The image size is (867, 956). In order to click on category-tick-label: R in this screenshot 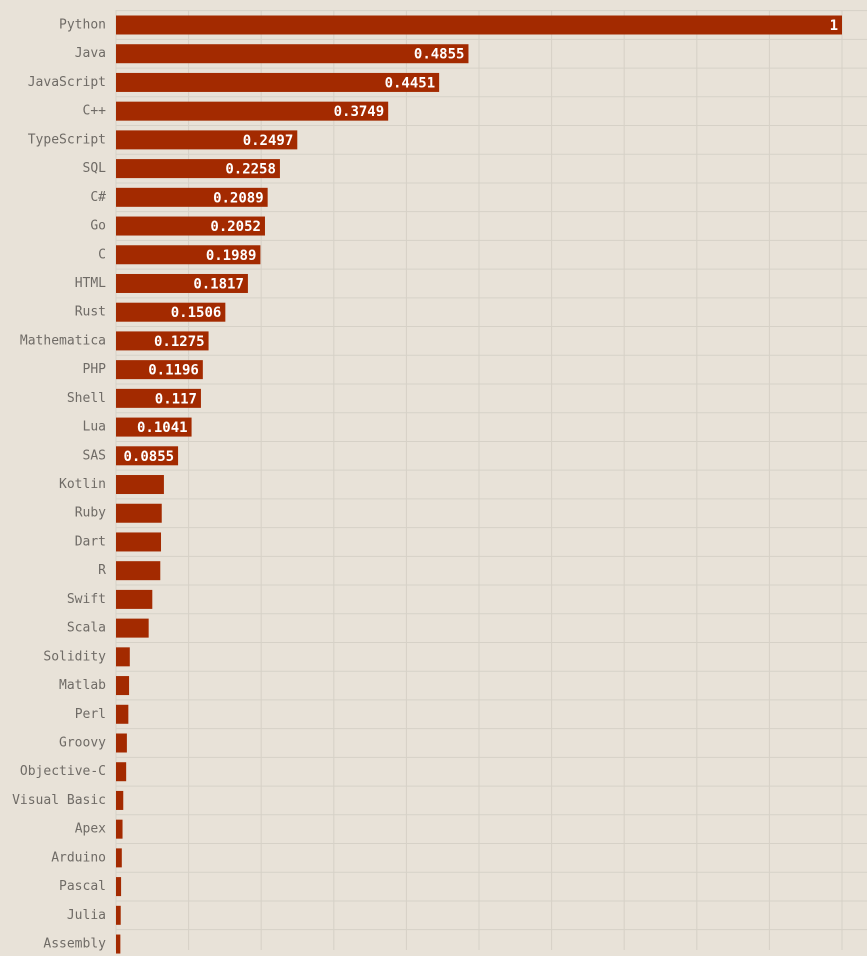, I will do `click(102, 570)`.